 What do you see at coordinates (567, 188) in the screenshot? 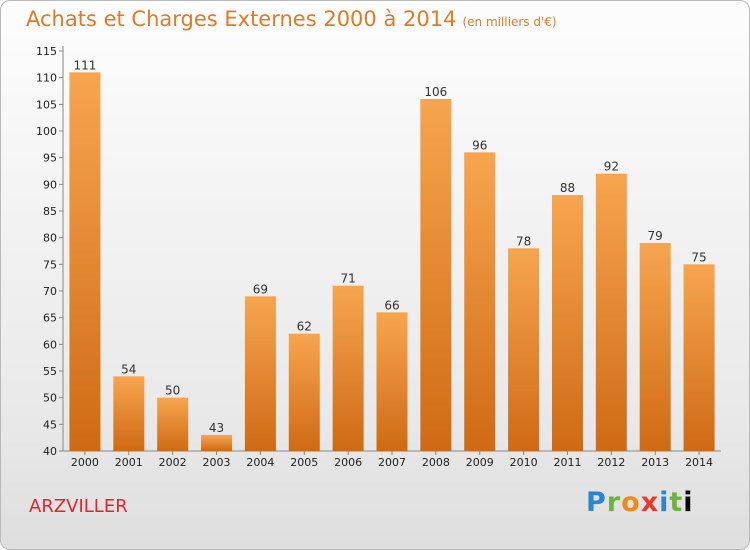
I see `bar-value-label: 88` at bounding box center [567, 188].